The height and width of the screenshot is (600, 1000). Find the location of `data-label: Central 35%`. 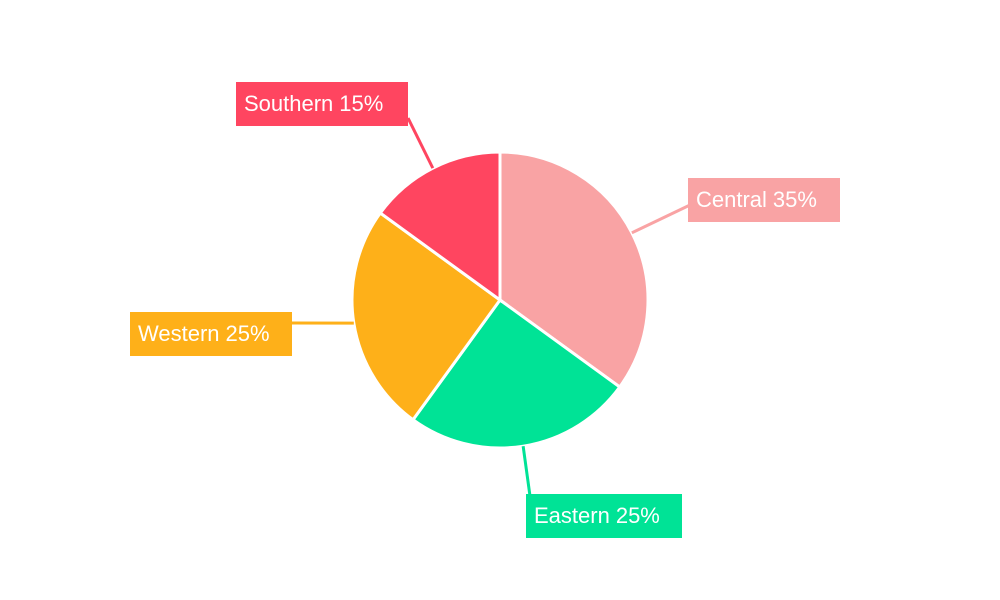

data-label: Central 35% is located at coordinates (756, 199).